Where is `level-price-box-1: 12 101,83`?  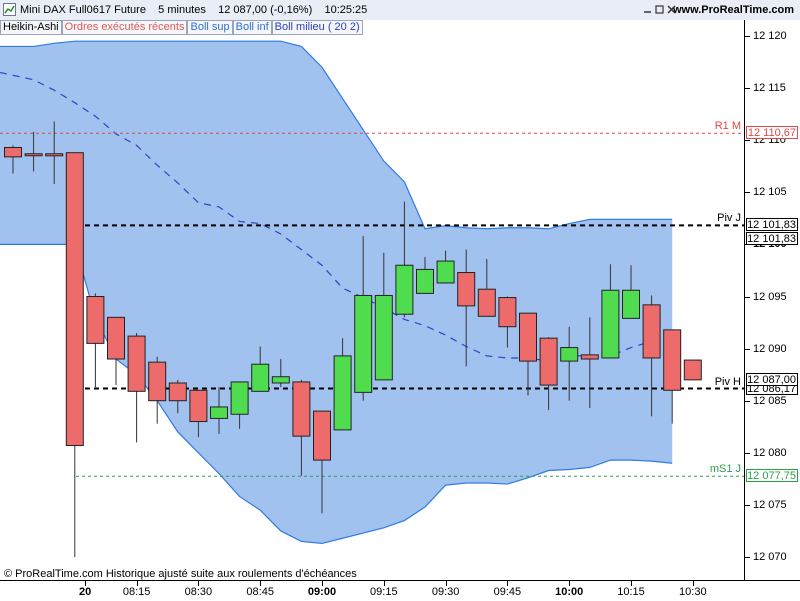 level-price-box-1: 12 101,83 is located at coordinates (772, 225).